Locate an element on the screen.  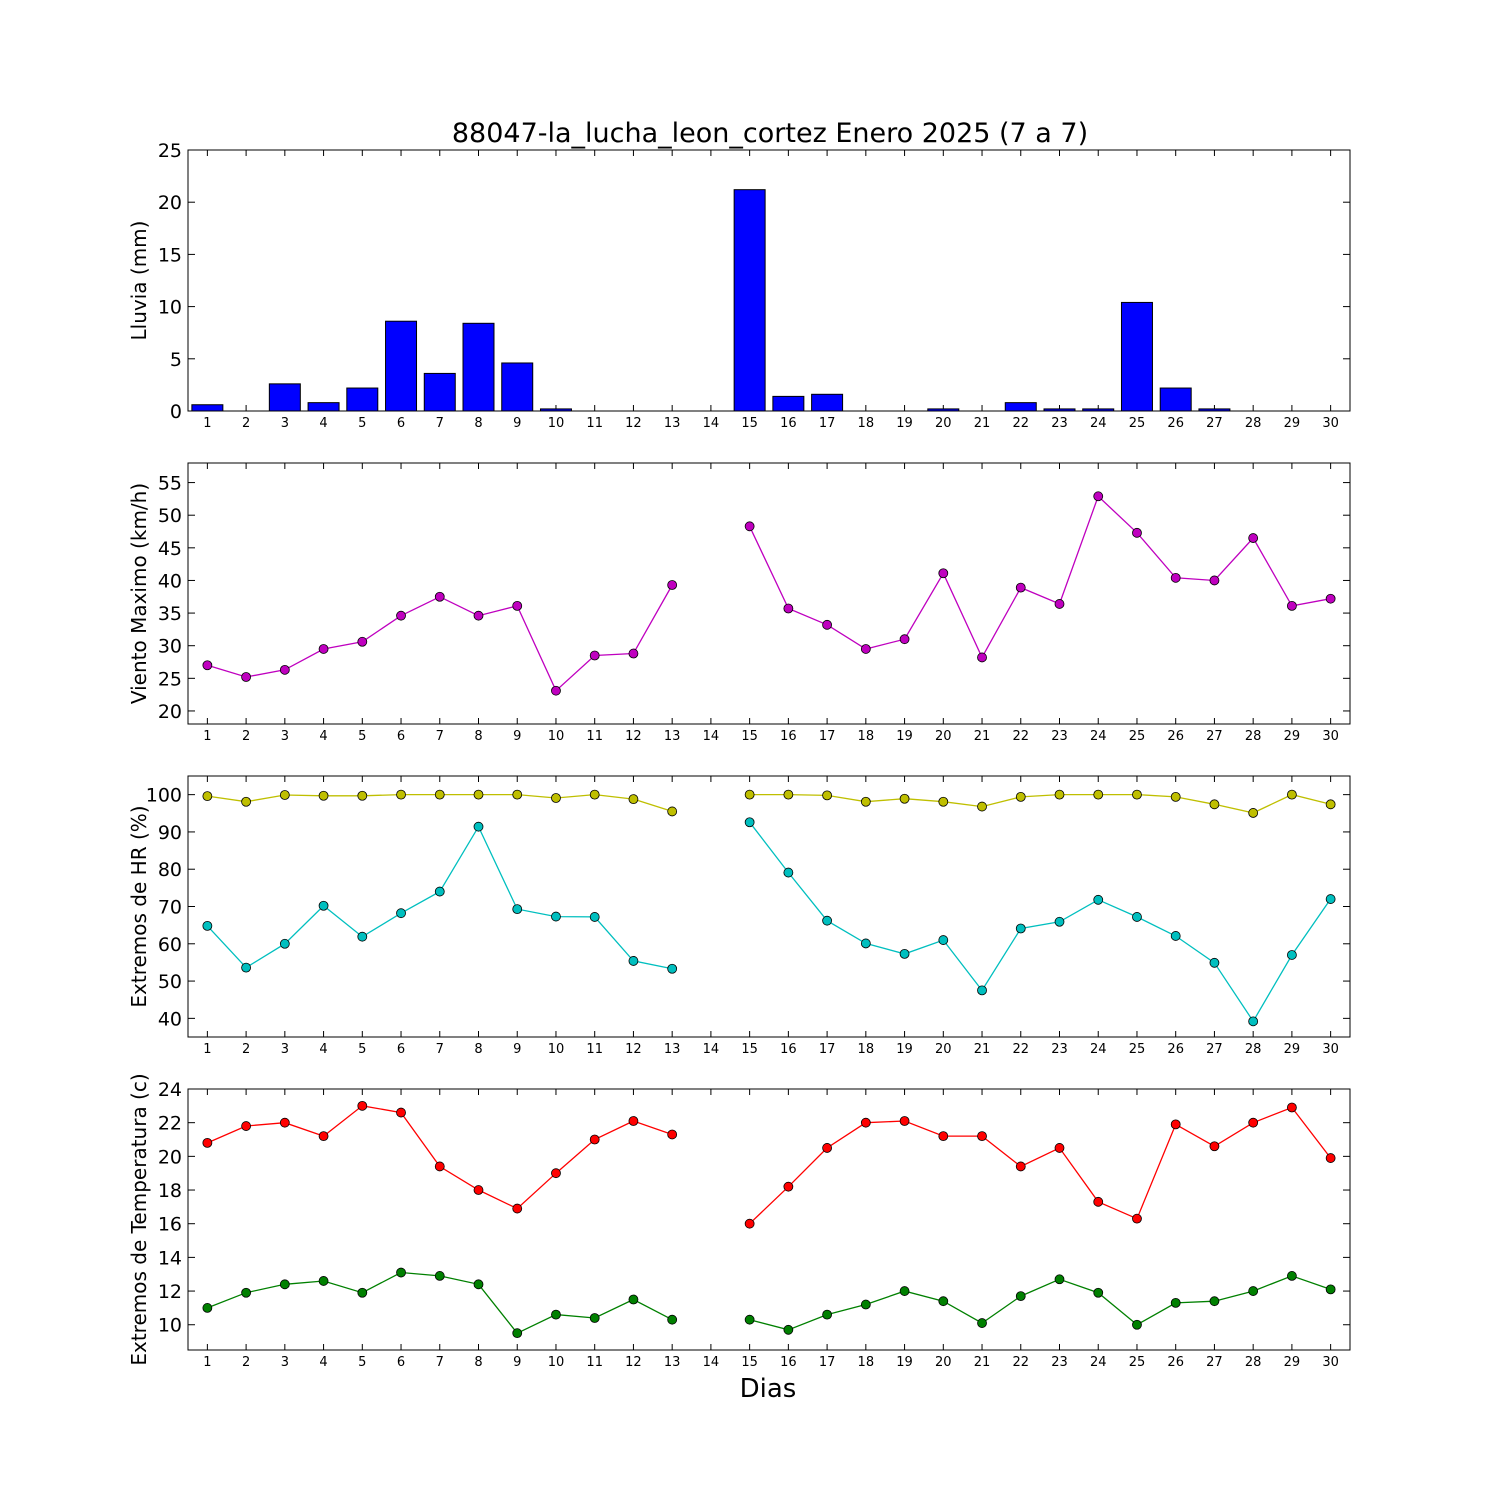
x-tick-label: 3 is located at coordinates (285, 1049).